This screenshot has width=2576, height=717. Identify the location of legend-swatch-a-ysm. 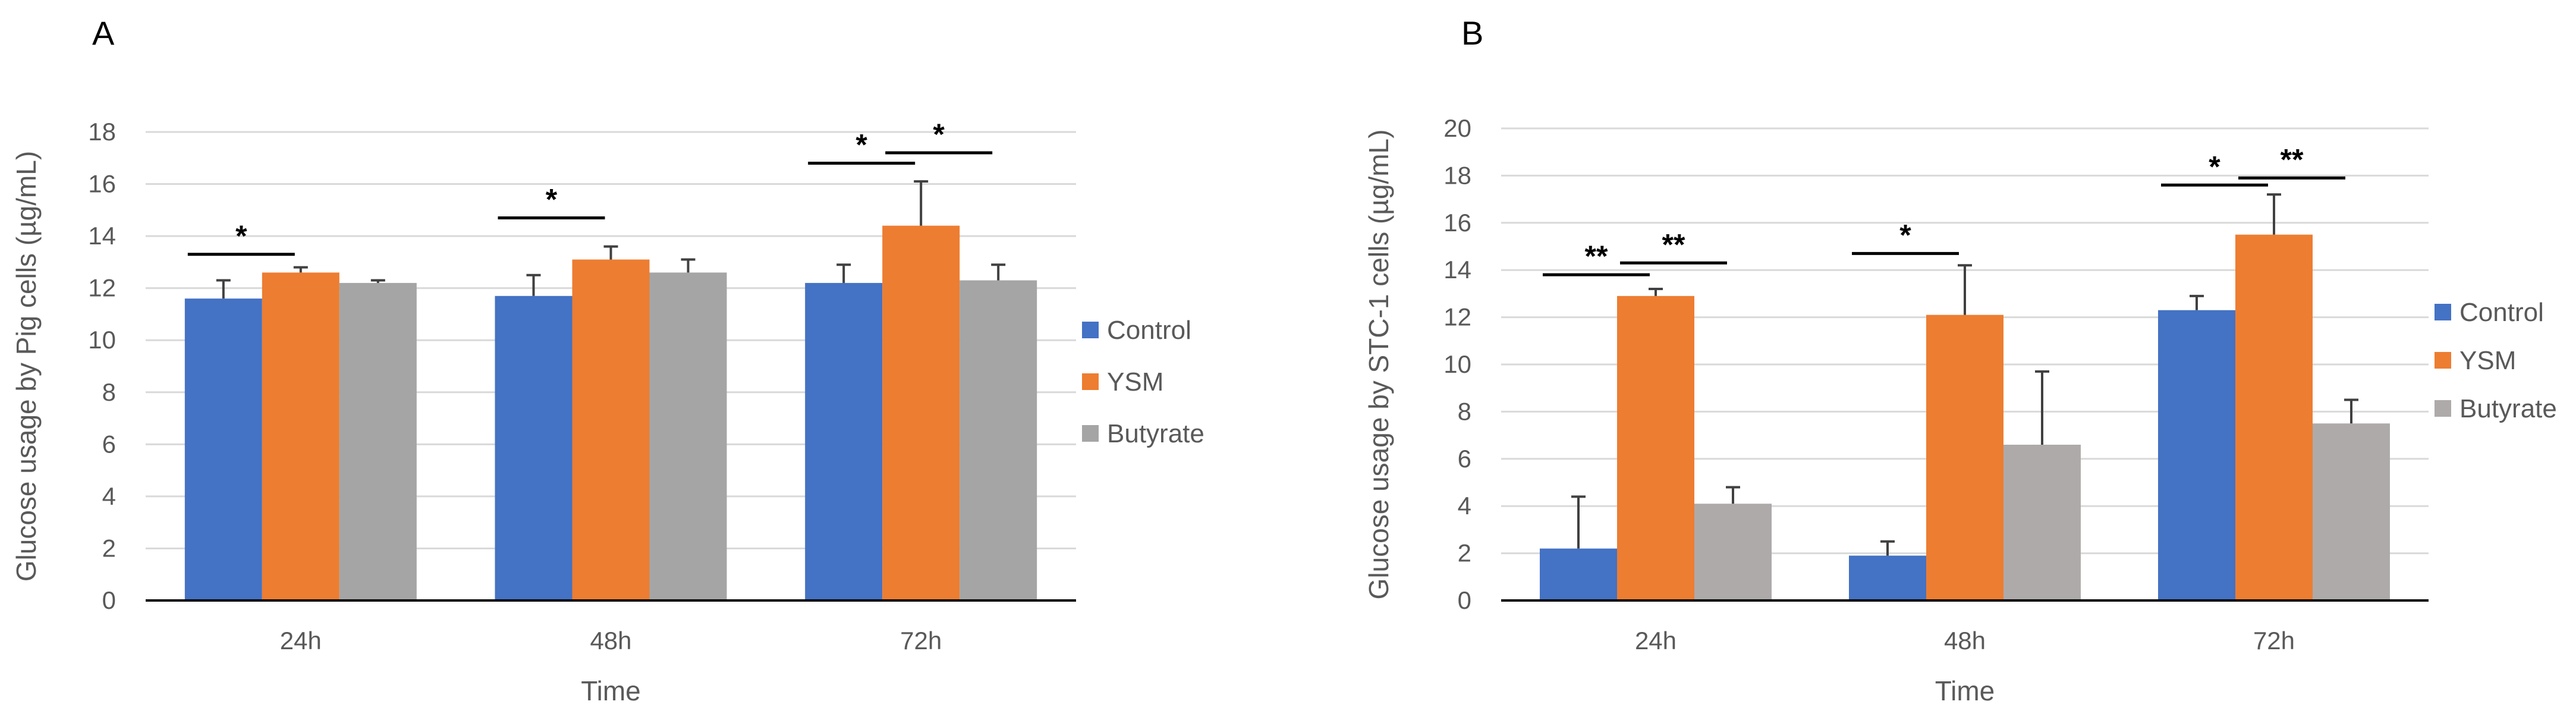
(1090, 382).